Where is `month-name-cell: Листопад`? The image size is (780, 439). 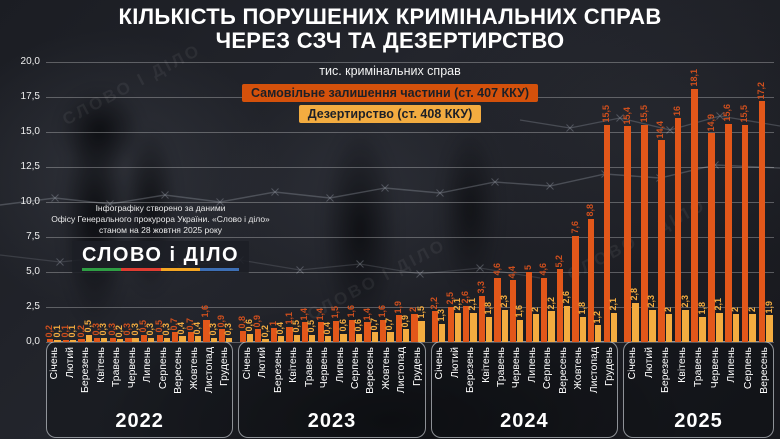 month-name-cell: Листопад is located at coordinates (209, 377).